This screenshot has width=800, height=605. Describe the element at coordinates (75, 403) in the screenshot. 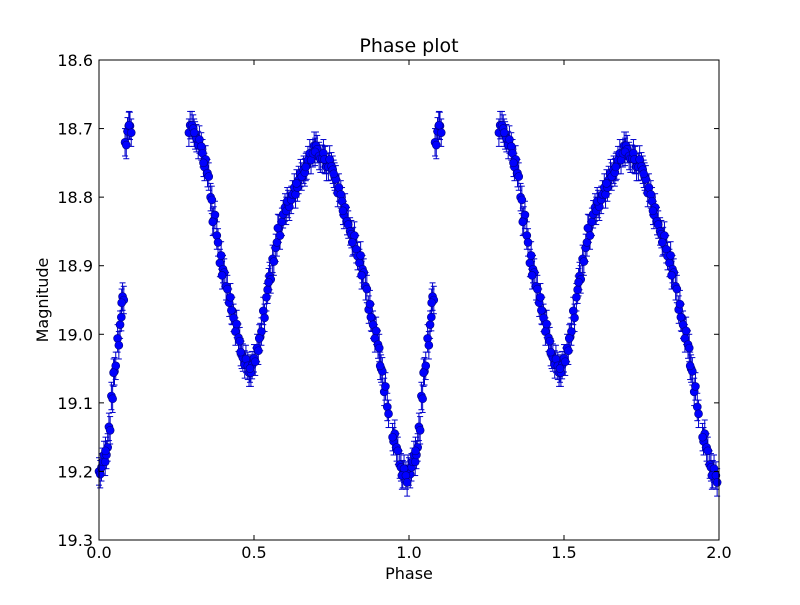

I see `y-tick-label: 19.1` at that location.